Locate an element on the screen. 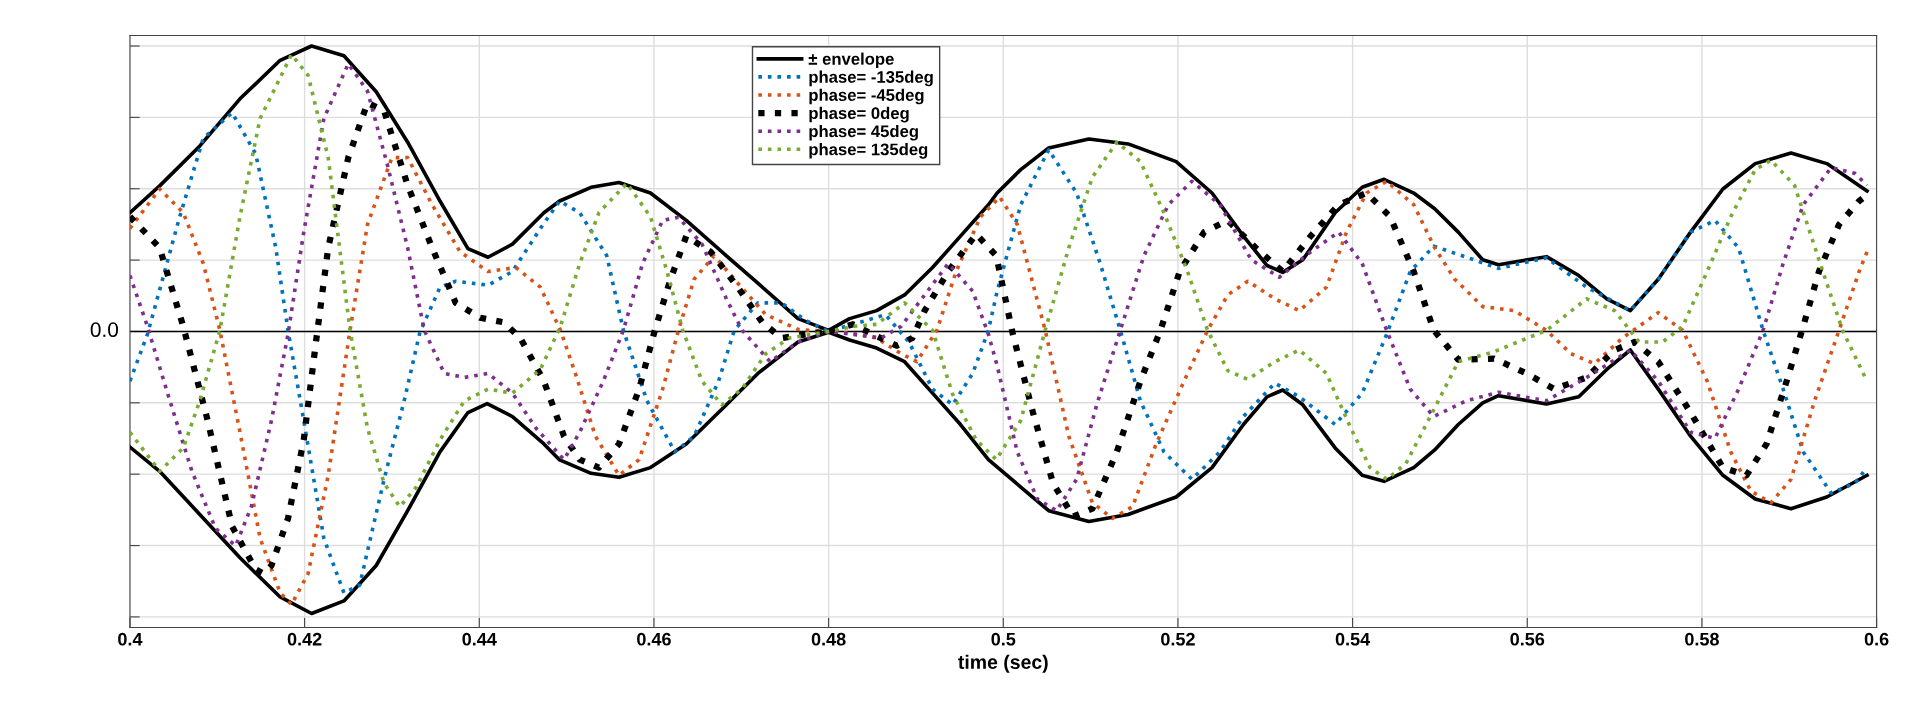 Image resolution: width=1911 pixels, height=709 pixels. x-axis-title: time (sec) is located at coordinates (1003, 663).